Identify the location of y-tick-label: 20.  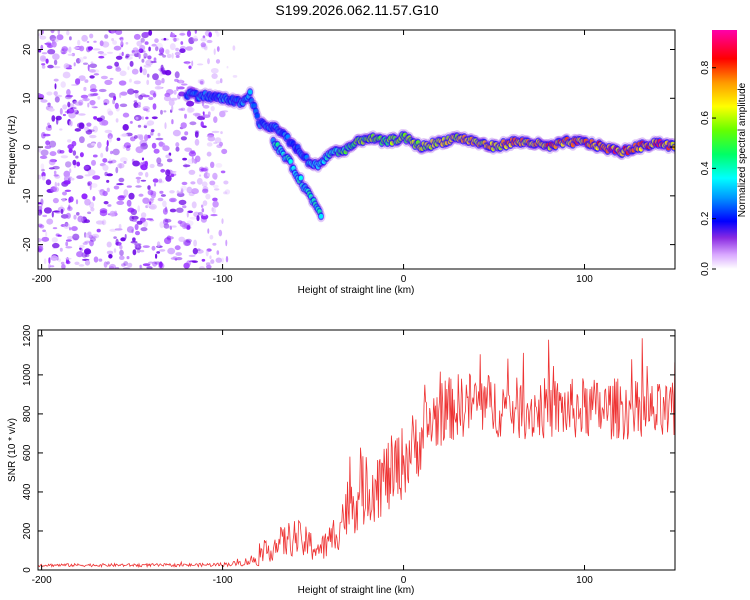
(27, 50).